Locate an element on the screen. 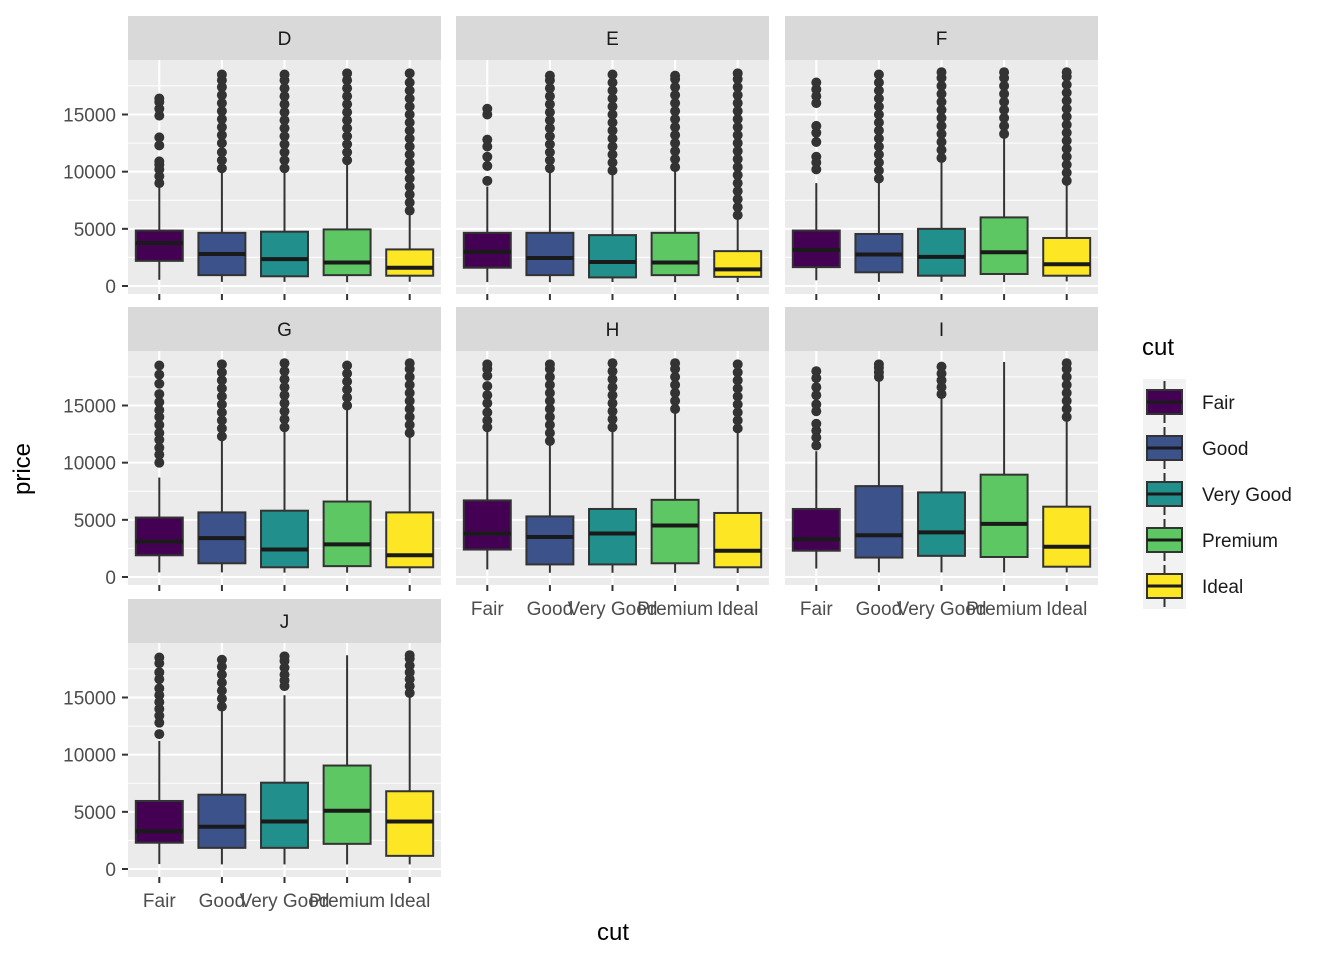  legend-label: Very Good is located at coordinates (1247, 495).